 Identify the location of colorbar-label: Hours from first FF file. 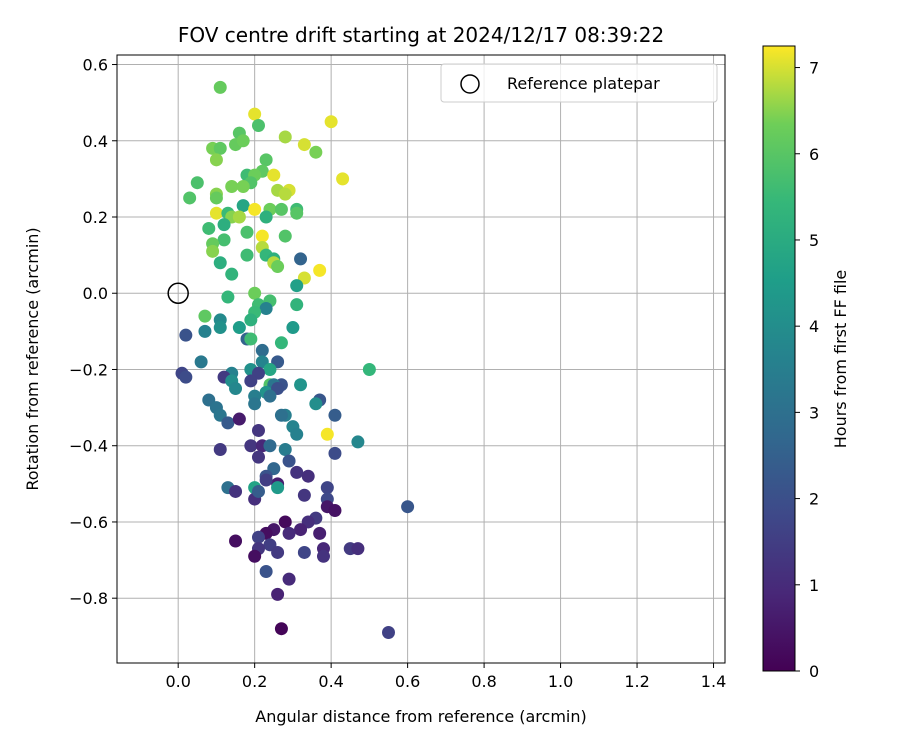
(840, 359).